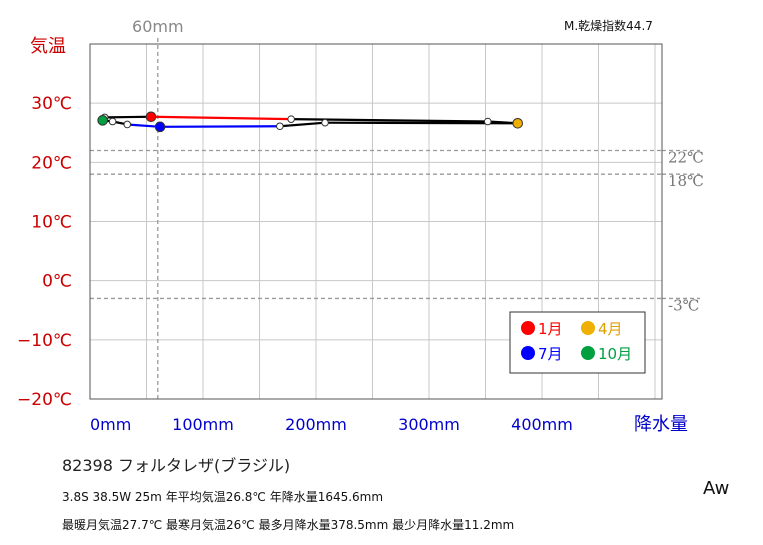  I want to click on x-tick-label: 0mm, so click(110, 424).